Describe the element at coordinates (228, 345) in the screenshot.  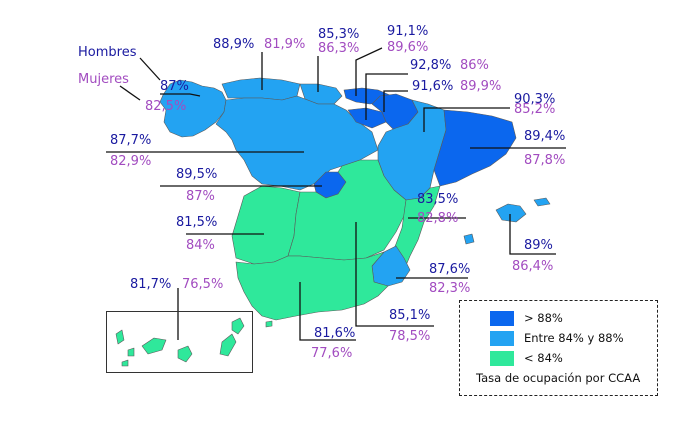
I see `region-canarias-fuerteventura` at that location.